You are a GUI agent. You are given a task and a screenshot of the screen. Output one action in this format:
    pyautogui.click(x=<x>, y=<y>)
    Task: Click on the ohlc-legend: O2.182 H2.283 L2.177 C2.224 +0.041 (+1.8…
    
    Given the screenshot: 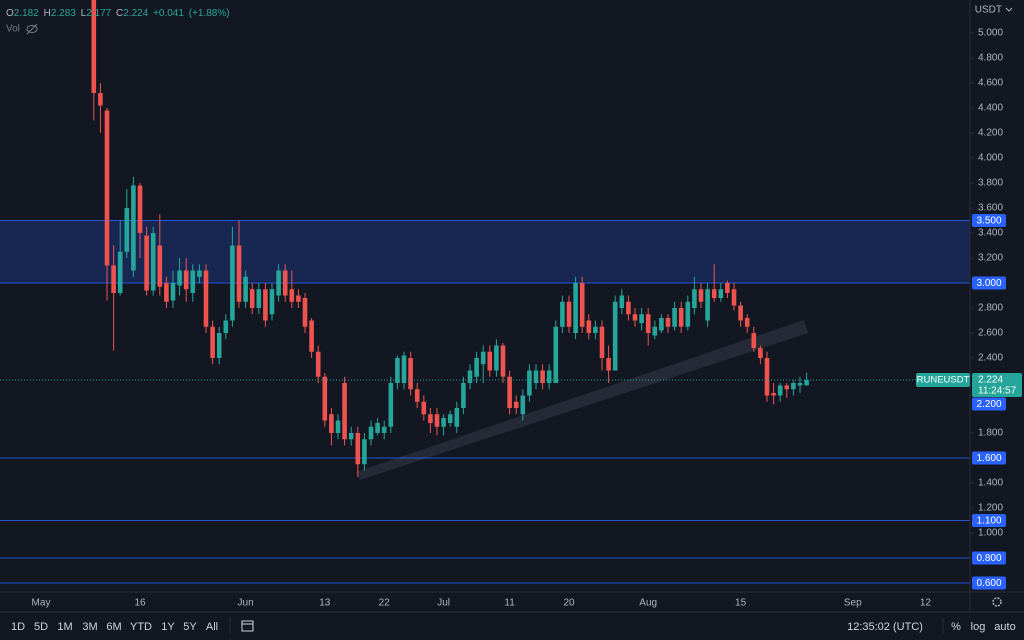 What is the action you would take?
    pyautogui.click(x=118, y=13)
    